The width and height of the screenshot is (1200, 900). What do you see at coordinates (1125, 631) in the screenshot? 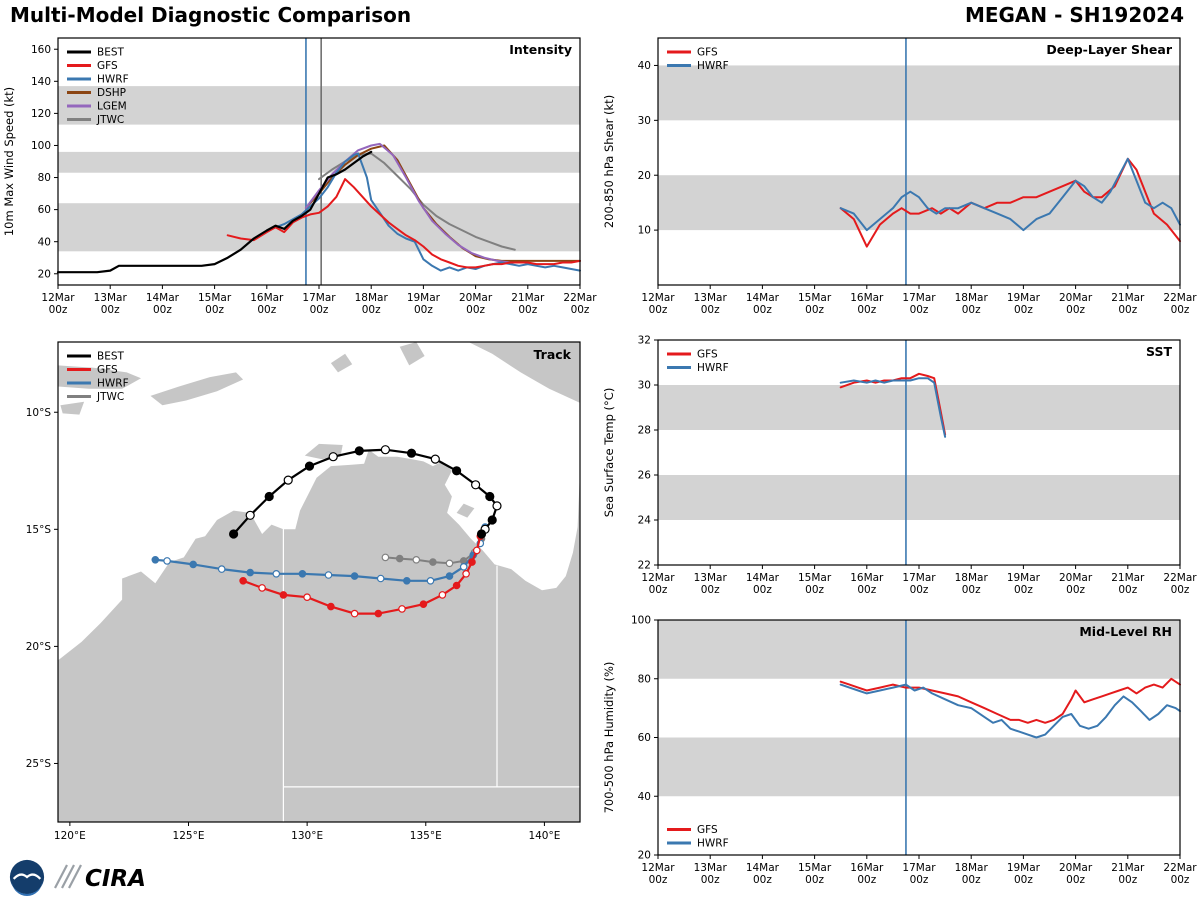
I see `panel-title: Mid-Level RH` at bounding box center [1125, 631].